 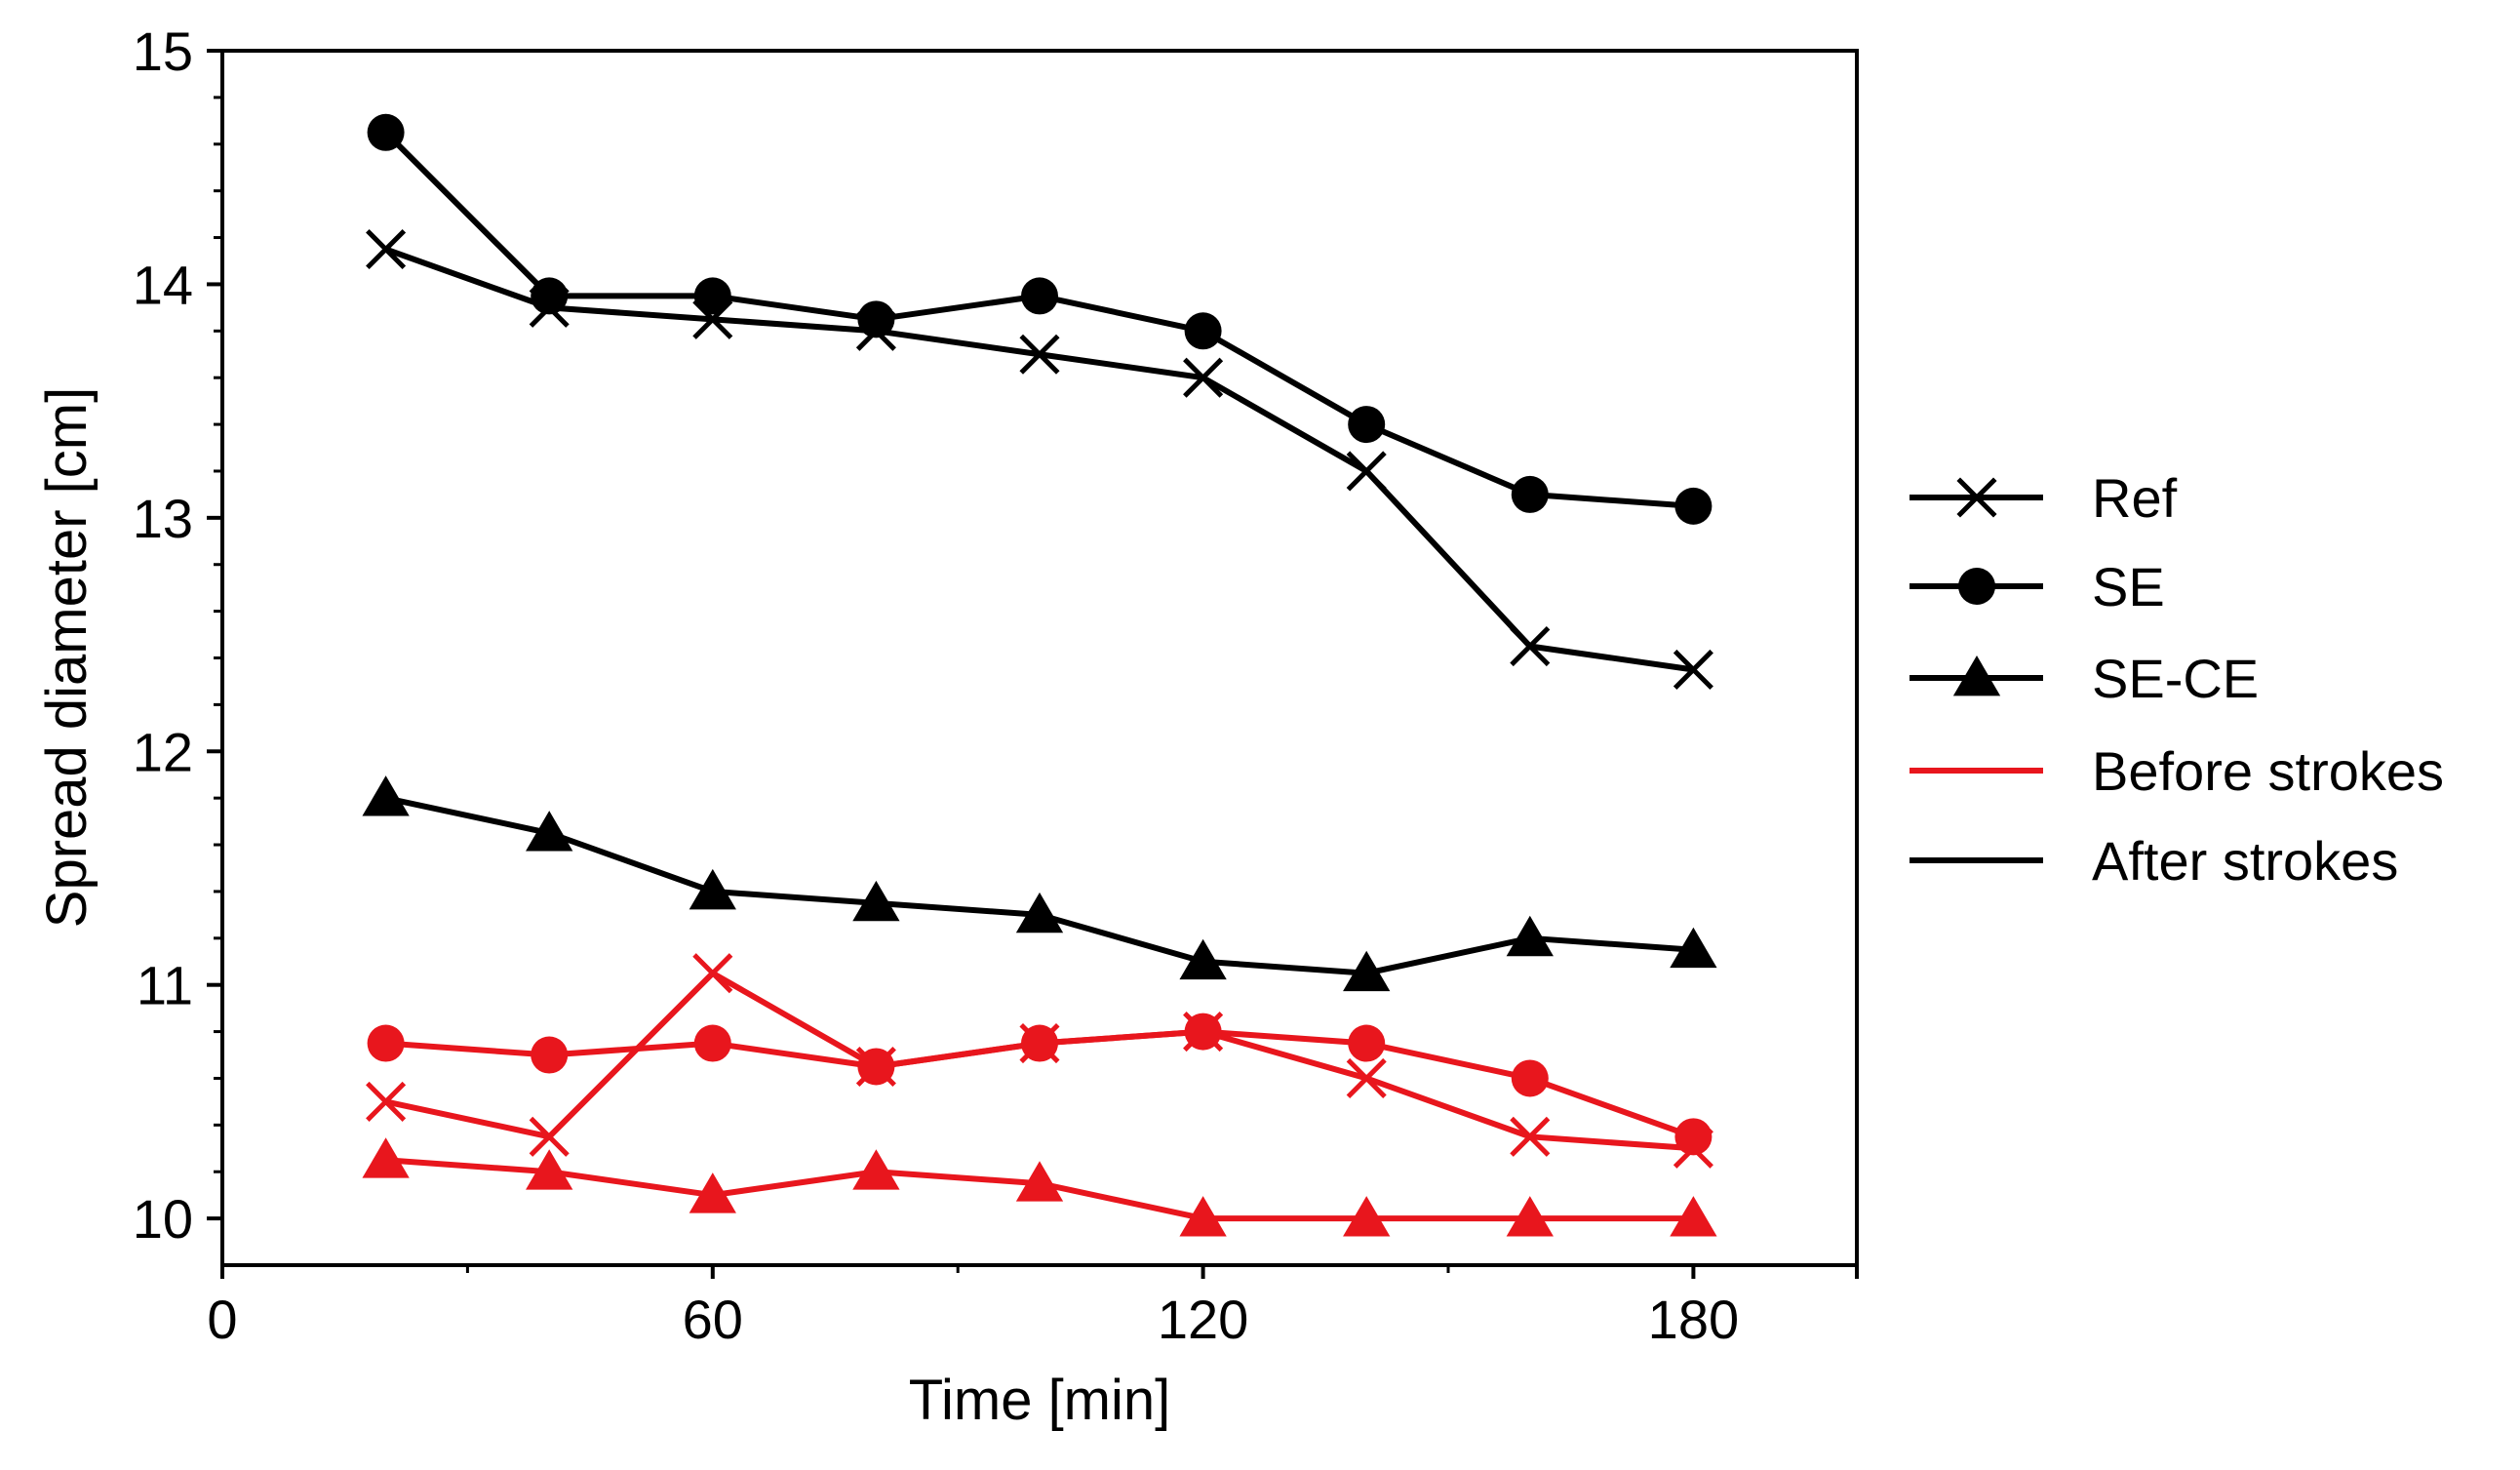 What do you see at coordinates (66, 658) in the screenshot?
I see `y-axis-label: Spread diameter [cm]` at bounding box center [66, 658].